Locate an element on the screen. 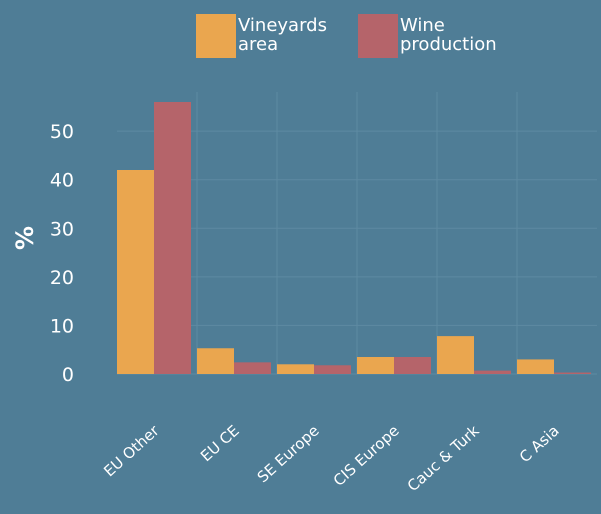 This screenshot has width=601, height=514. y-tick-label: 40 is located at coordinates (62, 181).